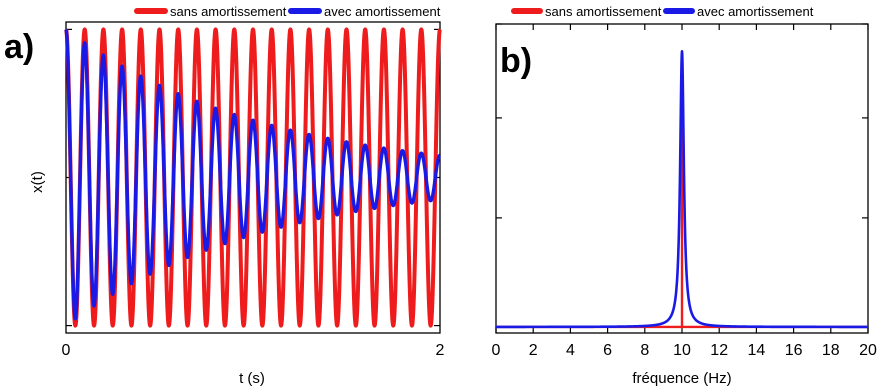 This screenshot has width=880, height=392. What do you see at coordinates (868, 350) in the screenshot?
I see `x-tick-label-b: 20` at bounding box center [868, 350].